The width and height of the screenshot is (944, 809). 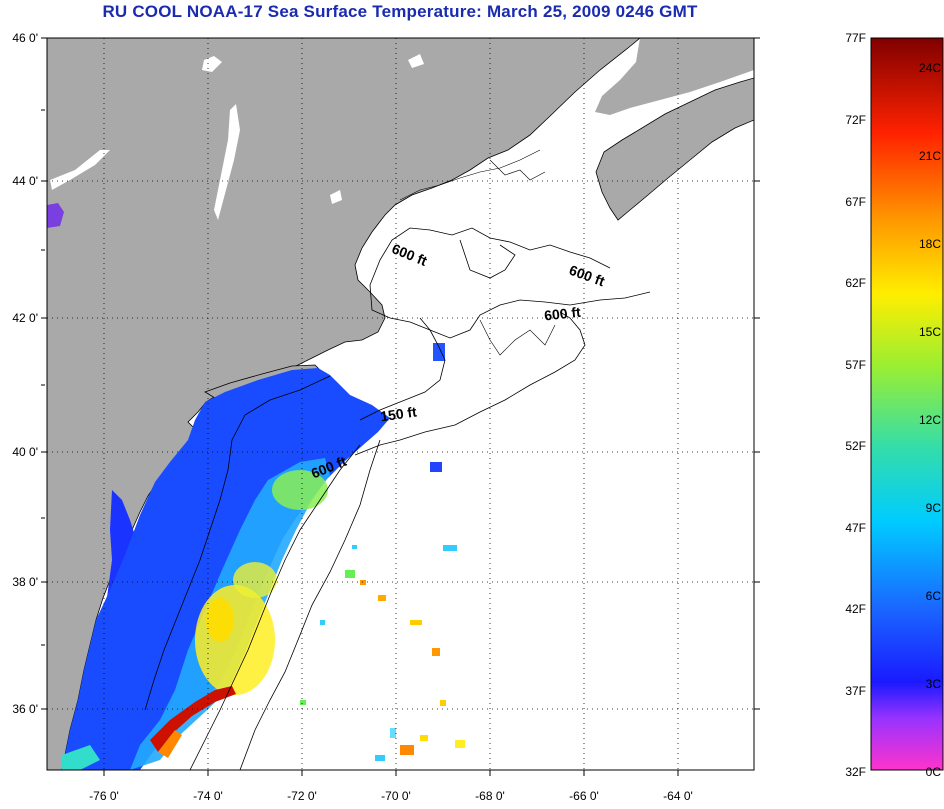 What do you see at coordinates (855, 772) in the screenshot?
I see `colorbar-f-label: 32F` at bounding box center [855, 772].